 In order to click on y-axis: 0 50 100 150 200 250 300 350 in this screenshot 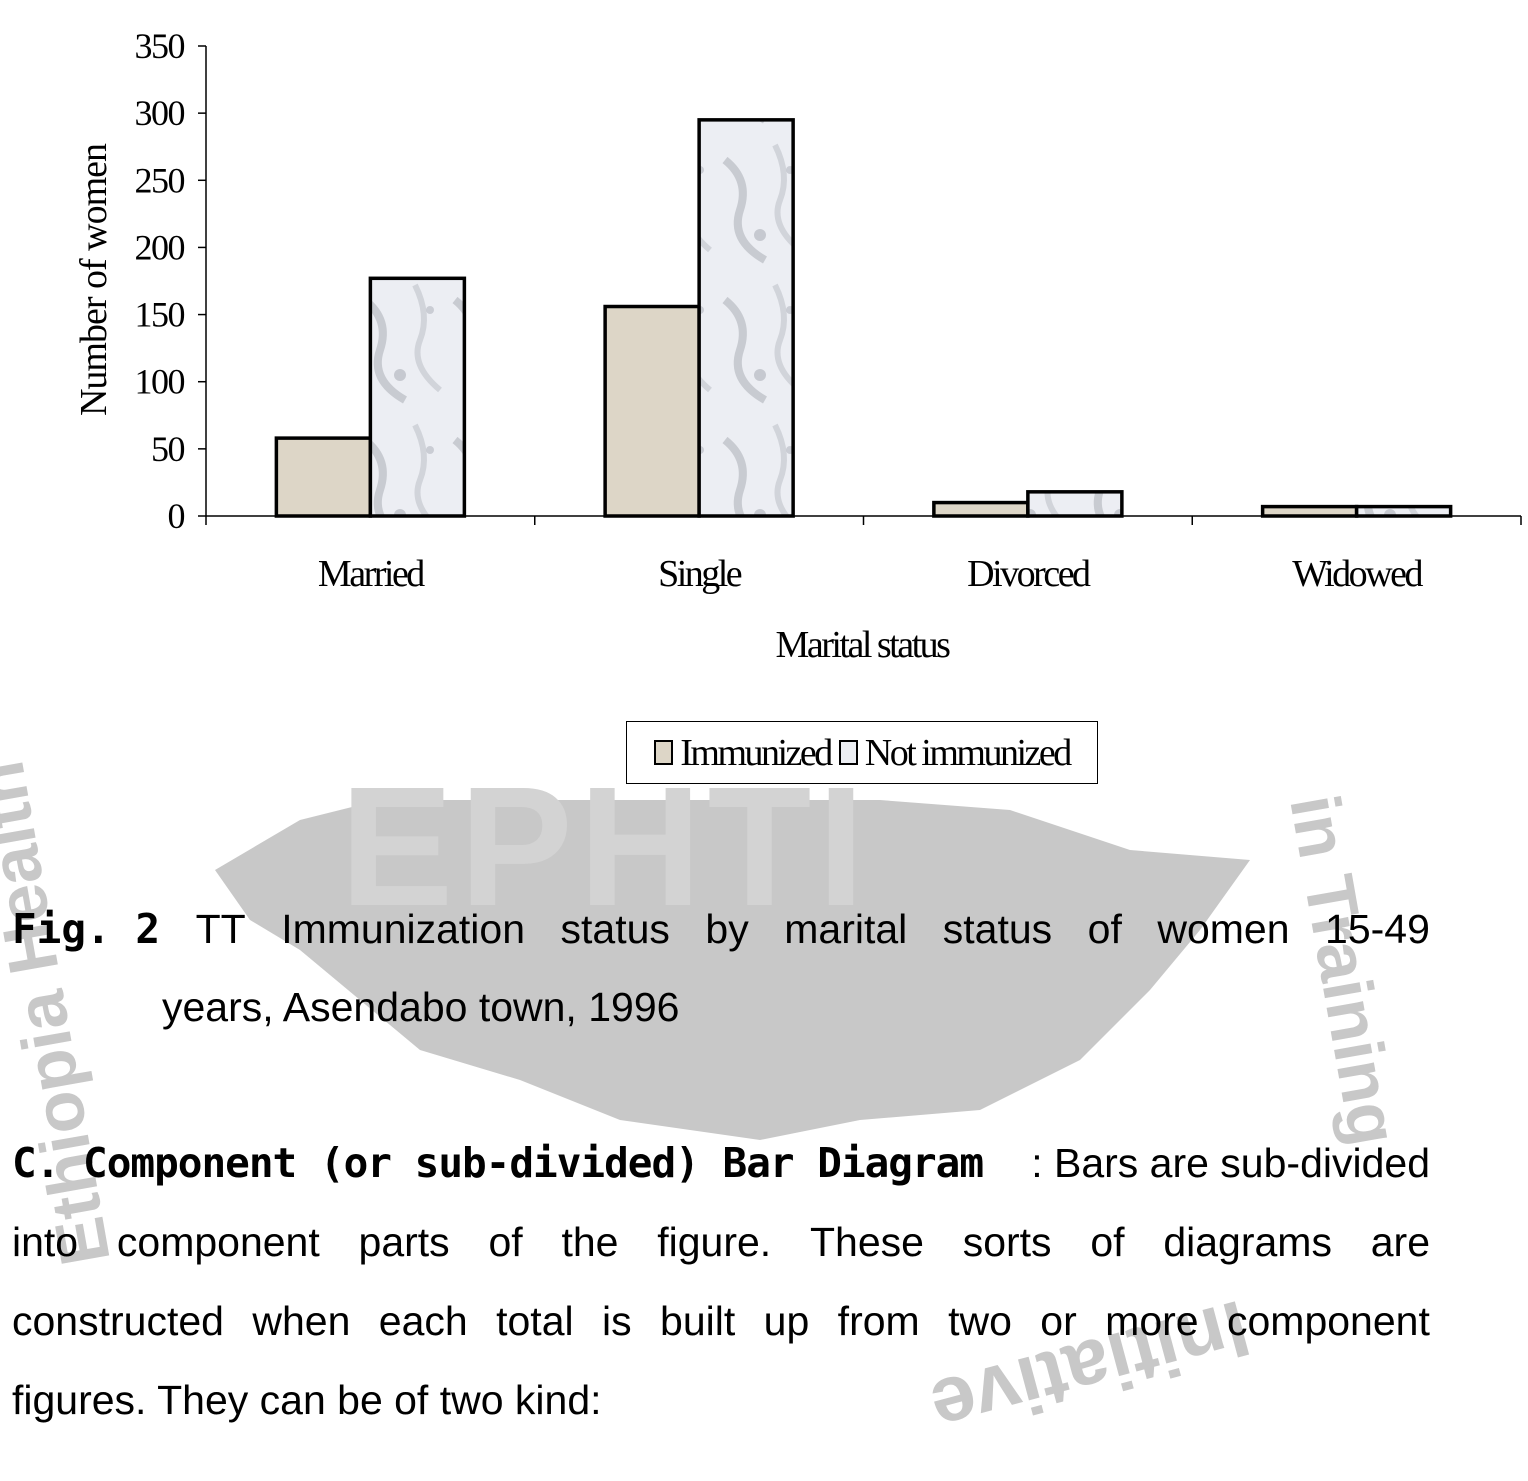, I will do `click(171, 281)`.